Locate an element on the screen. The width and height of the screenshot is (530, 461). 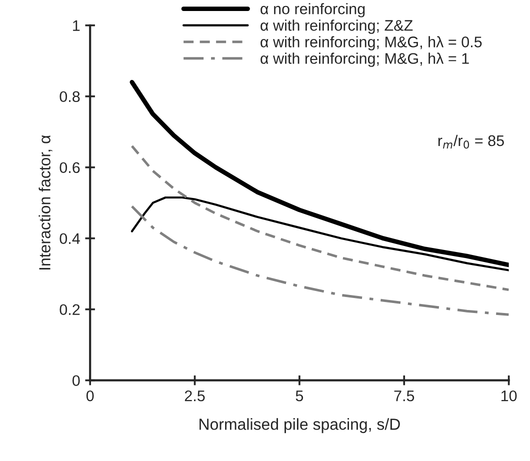
y-tick-label: 1 is located at coordinates (76, 25).